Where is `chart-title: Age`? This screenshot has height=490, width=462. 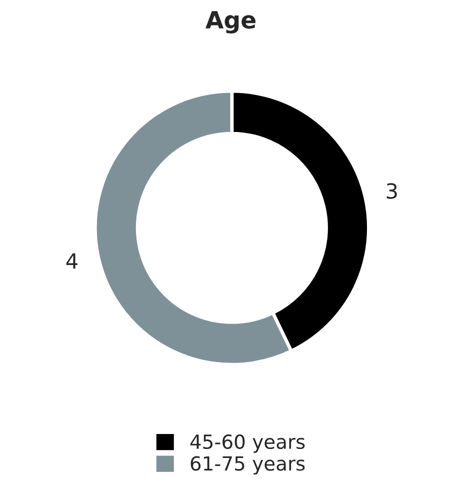 chart-title: Age is located at coordinates (231, 22).